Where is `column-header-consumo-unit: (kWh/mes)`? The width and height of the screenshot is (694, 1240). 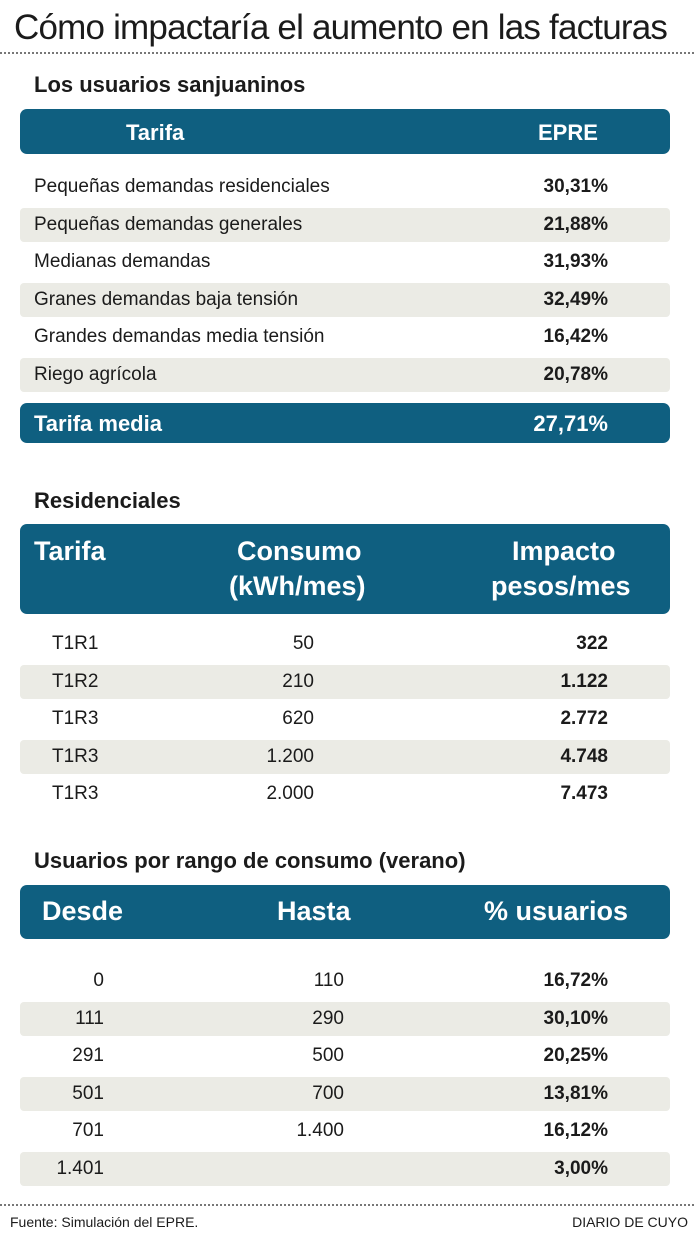 column-header-consumo-unit: (kWh/mes) is located at coordinates (297, 586).